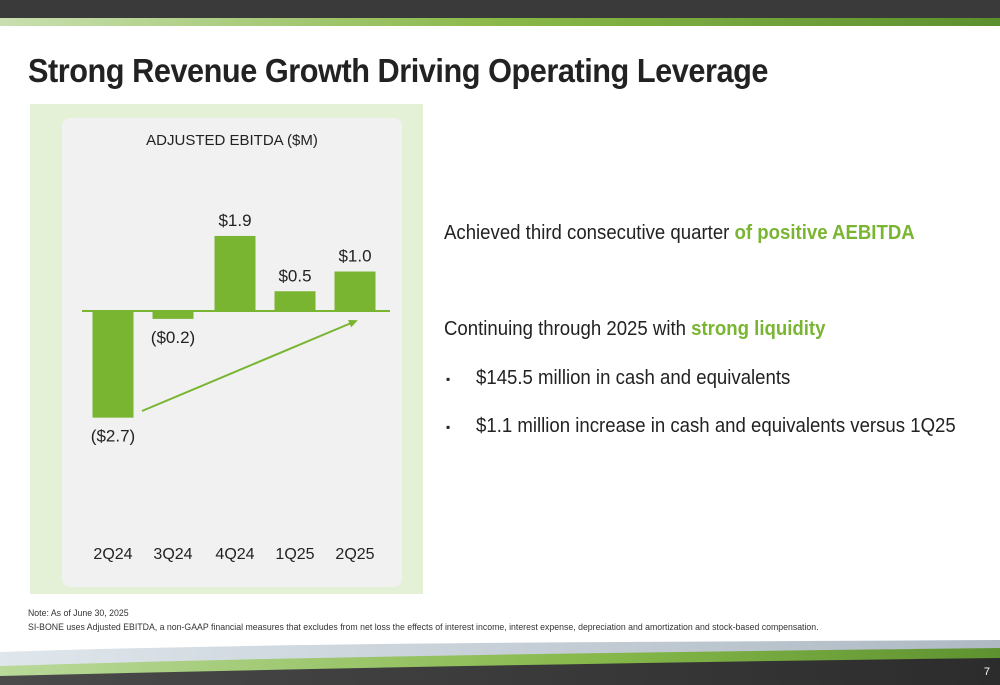  I want to click on data-label-3q24: ($0.2), so click(173, 337).